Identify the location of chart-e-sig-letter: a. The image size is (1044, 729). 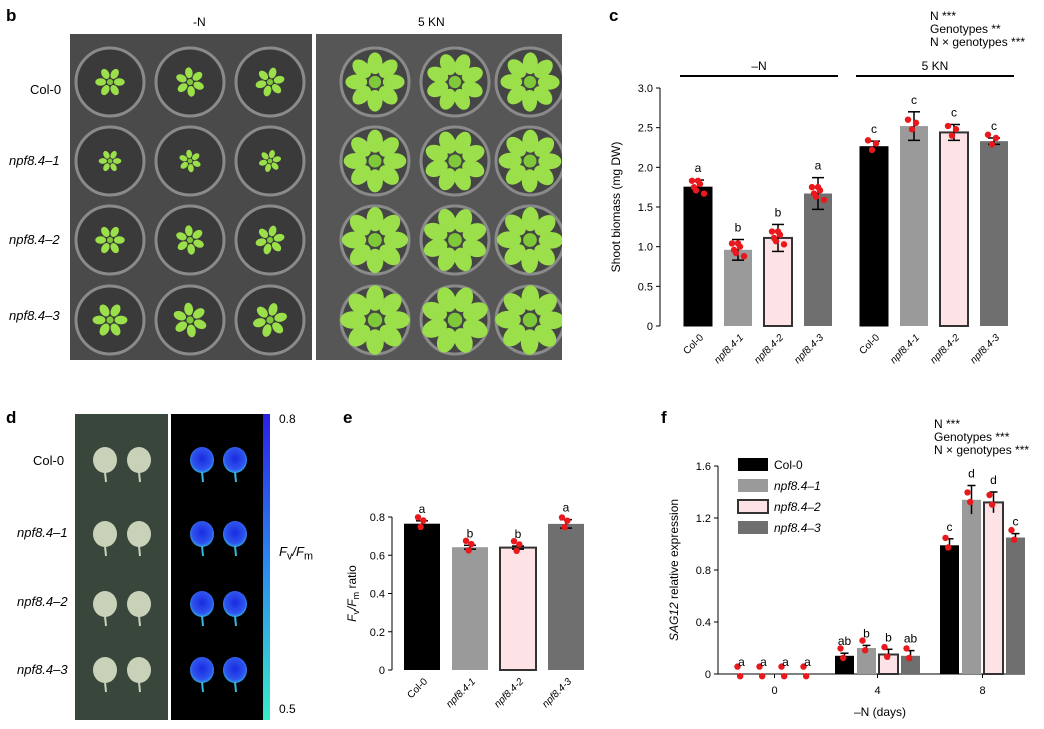
(566, 508).